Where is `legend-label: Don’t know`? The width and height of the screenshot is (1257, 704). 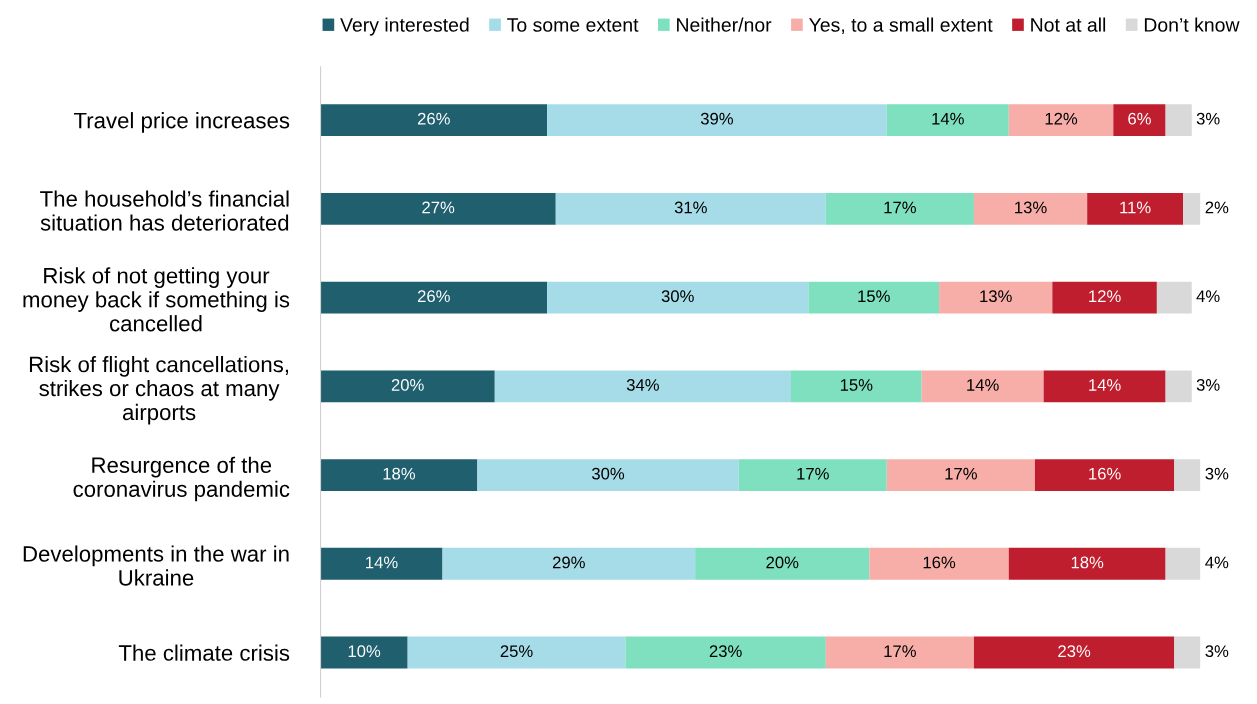 legend-label: Don’t know is located at coordinates (1192, 24).